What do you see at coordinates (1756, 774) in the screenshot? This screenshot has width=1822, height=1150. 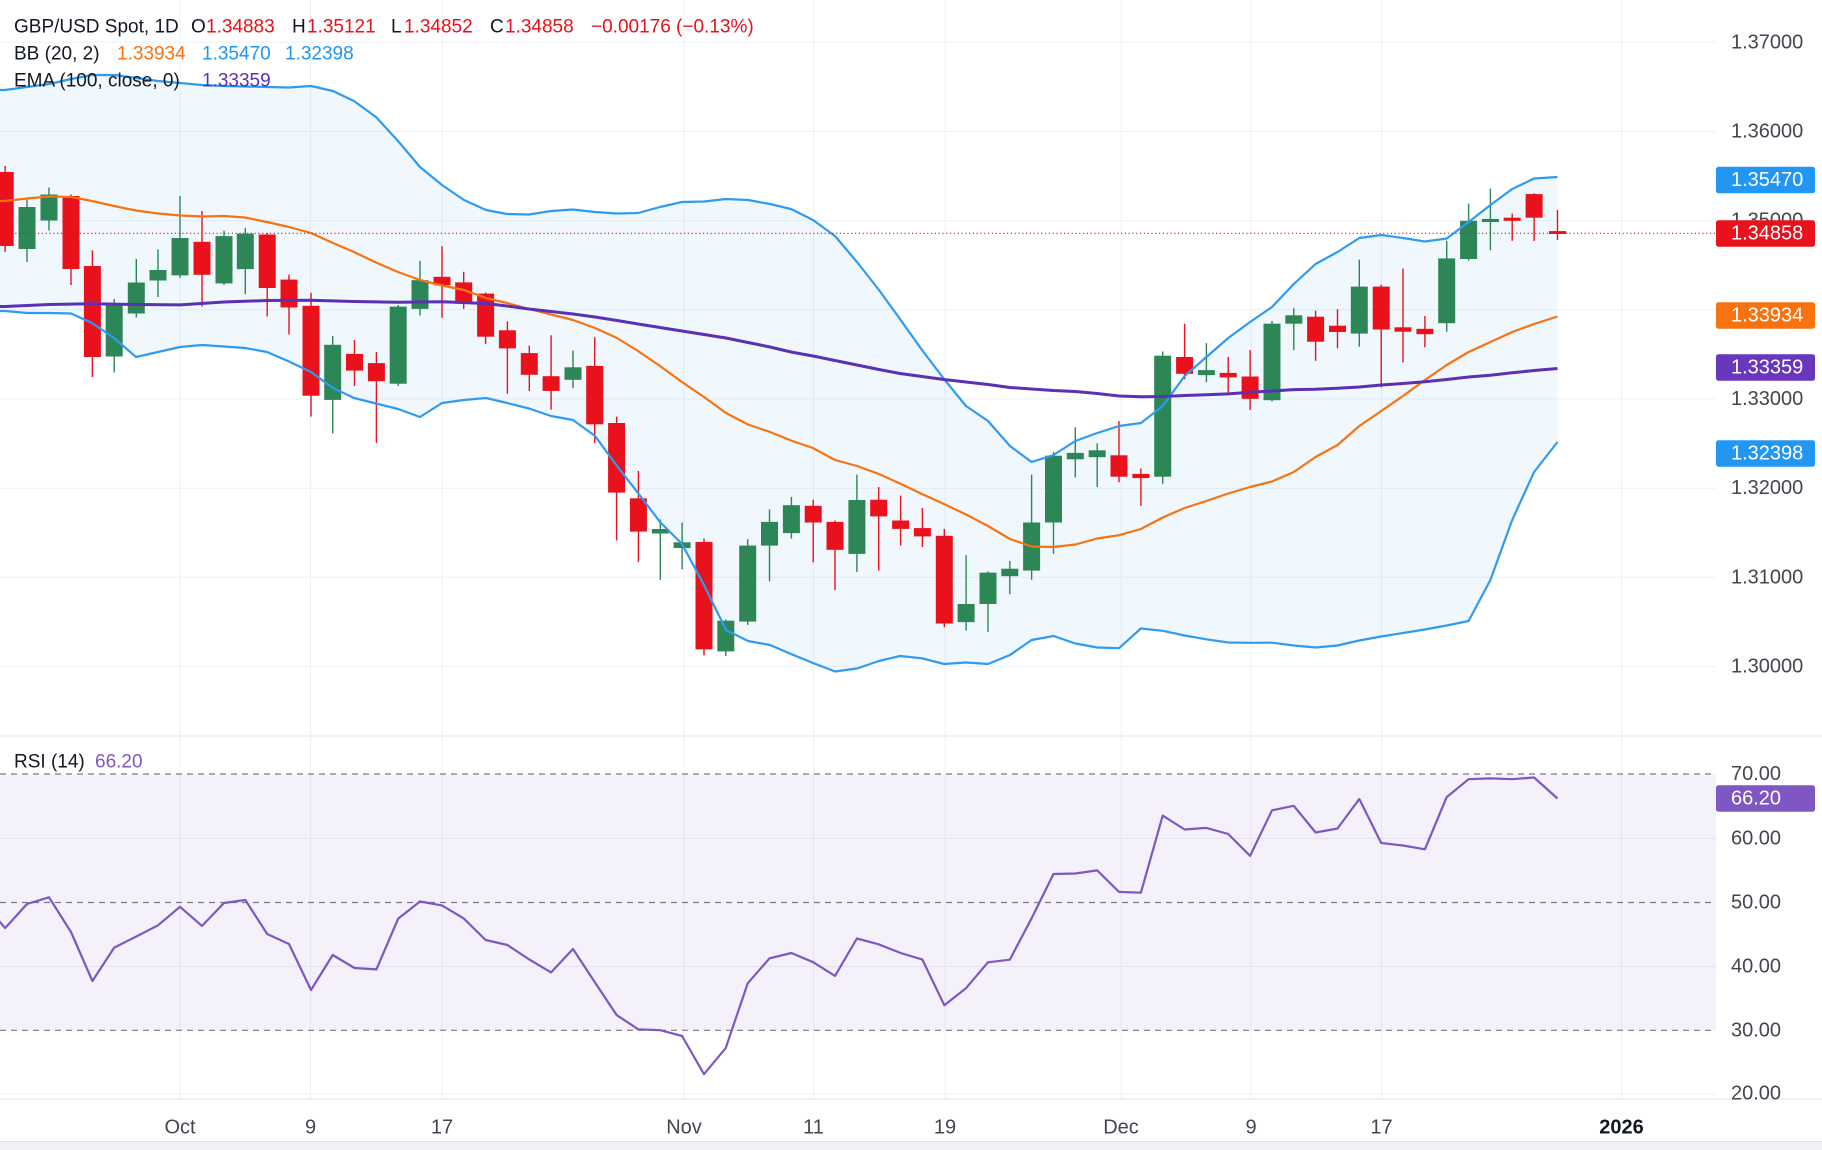 I see `svg-text: 70.00` at bounding box center [1756, 774].